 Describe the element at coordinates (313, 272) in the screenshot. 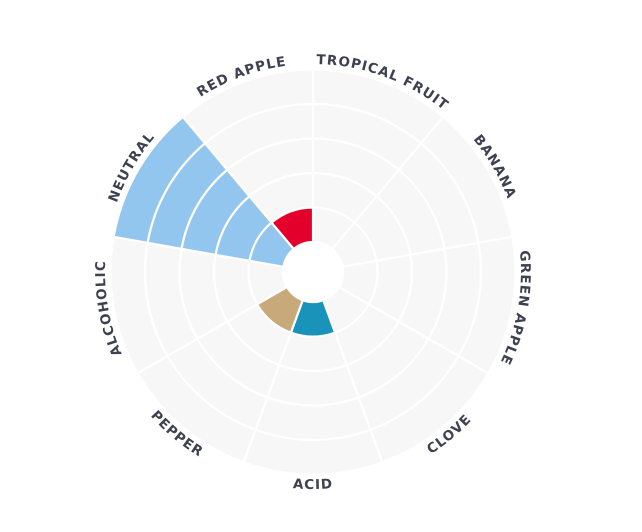

I see `center-hole` at that location.